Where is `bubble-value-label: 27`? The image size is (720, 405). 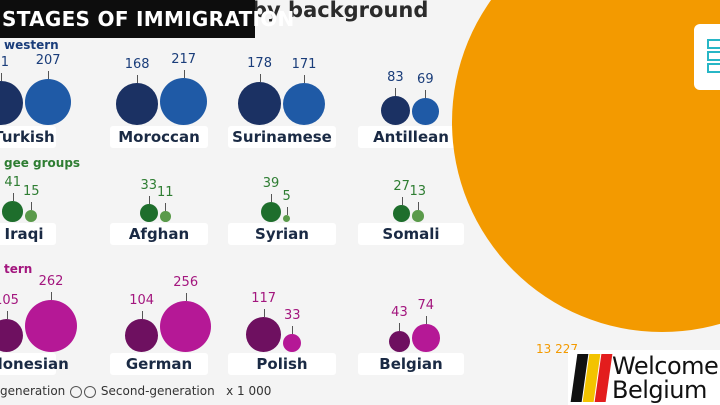
bubble-value-label: 27 is located at coordinates (401, 187).